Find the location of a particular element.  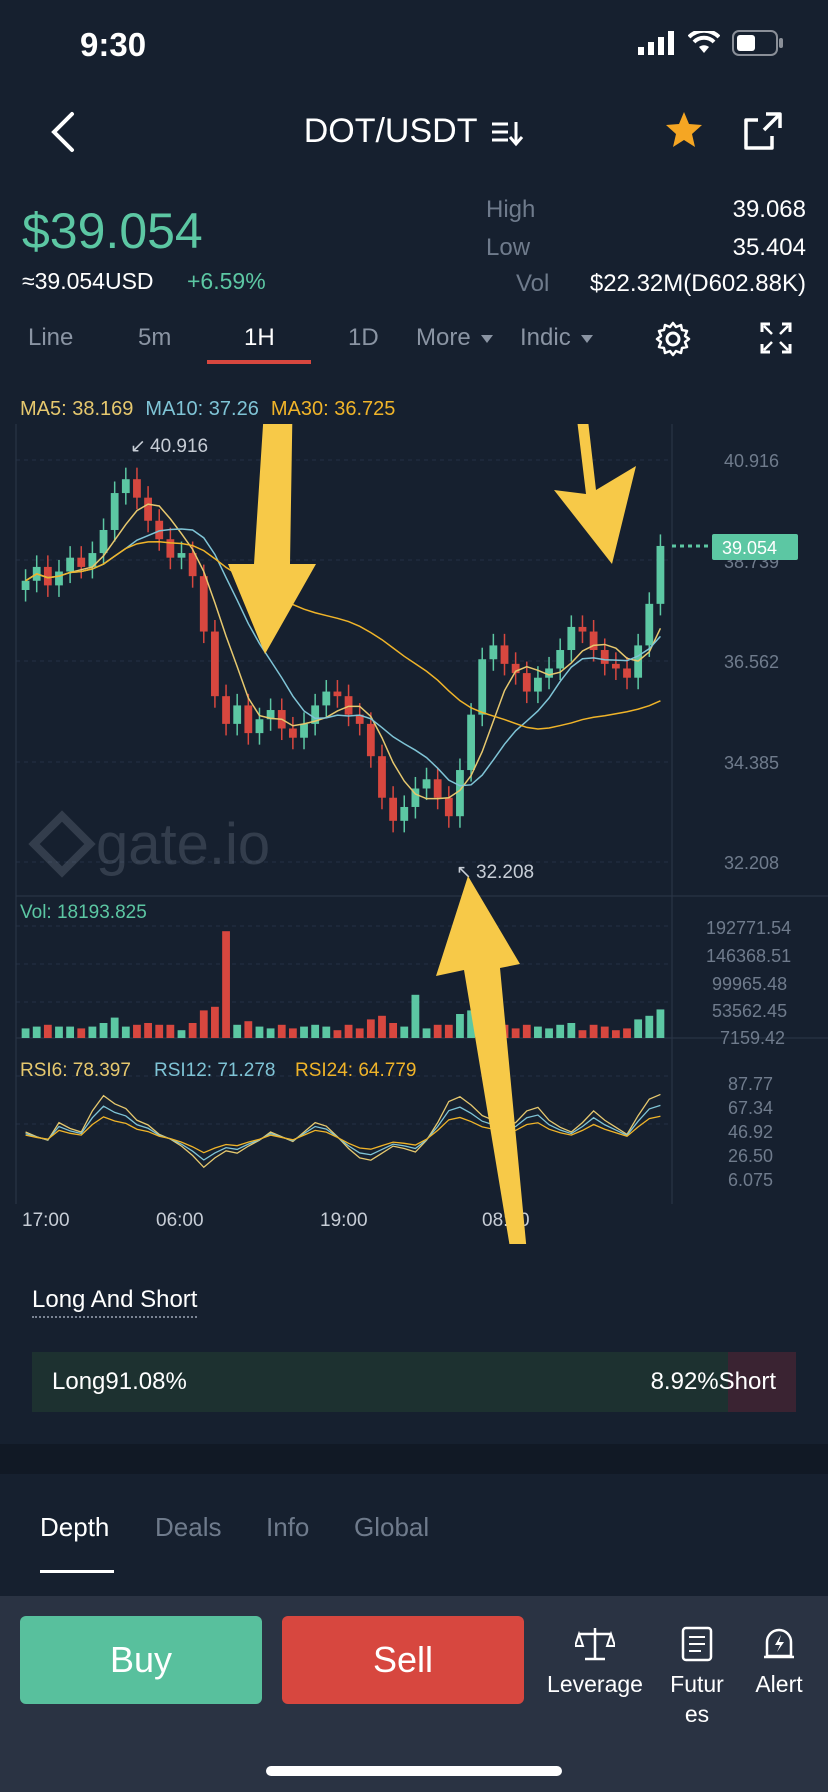

tab-indic: Indic is located at coordinates (556, 338).